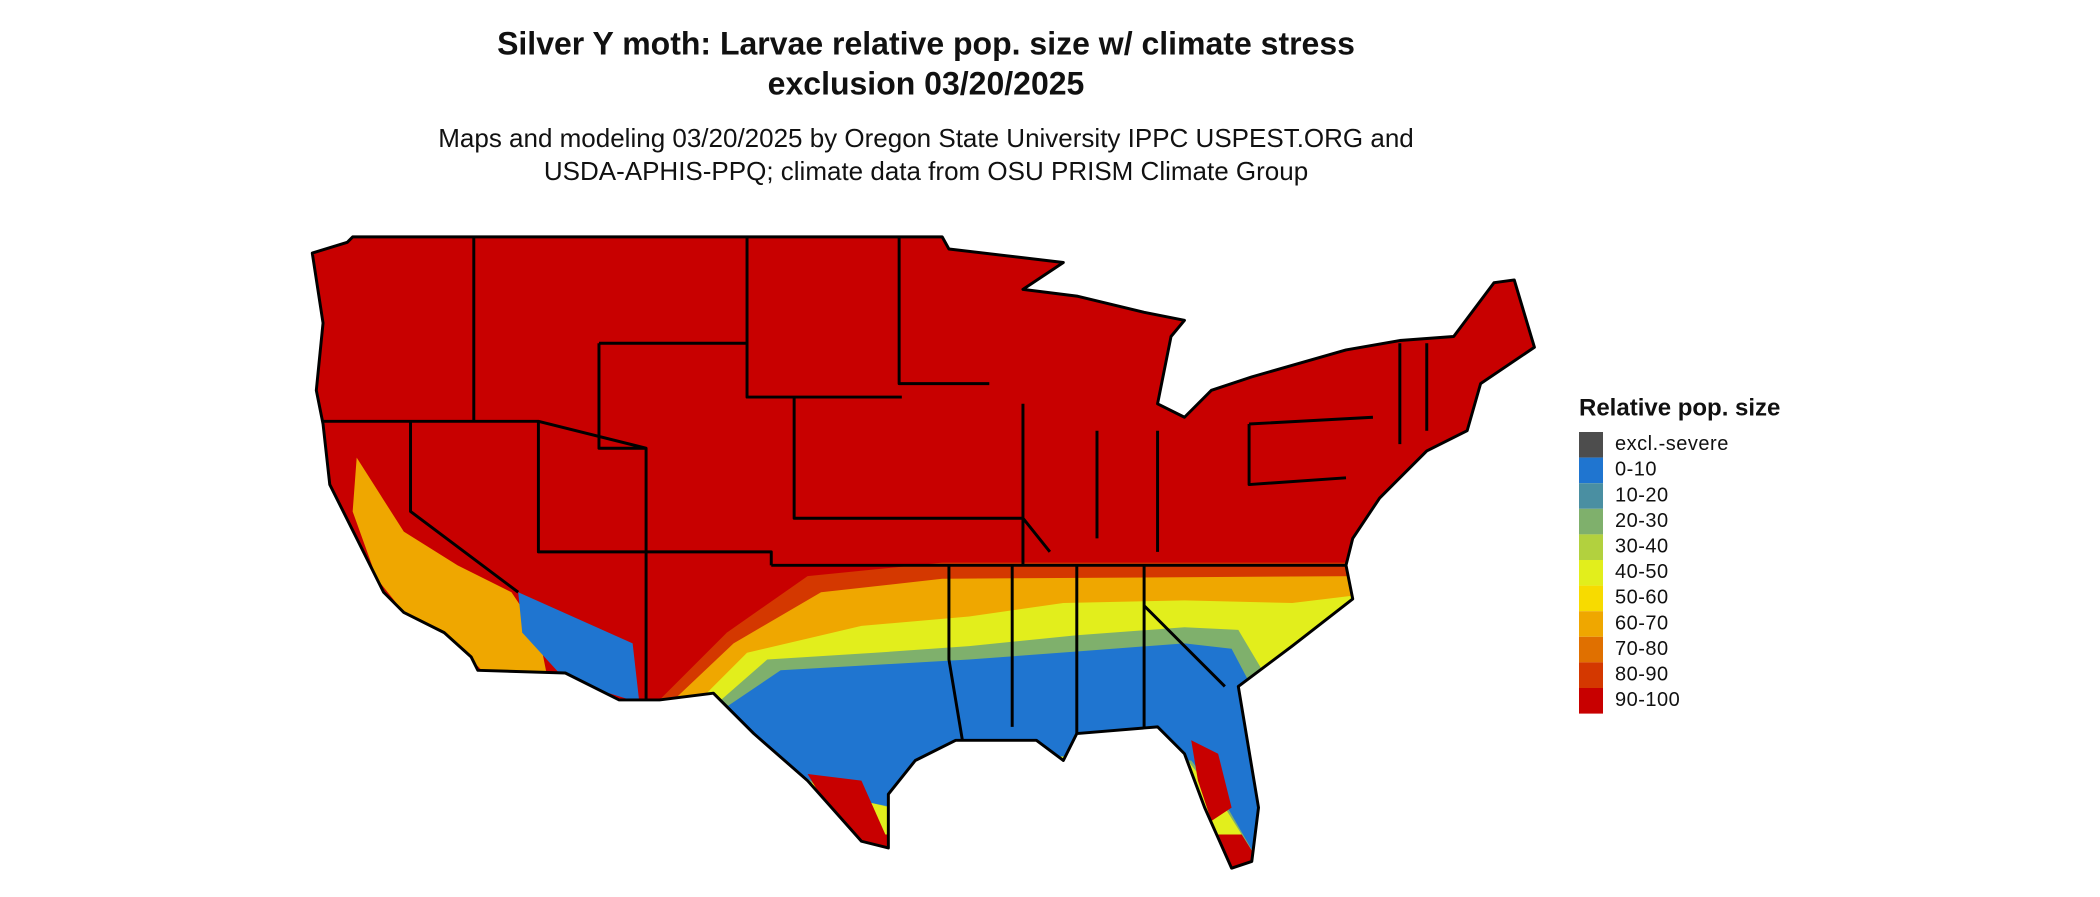 The image size is (2100, 897). I want to click on legend-label: 60-70, so click(1642, 623).